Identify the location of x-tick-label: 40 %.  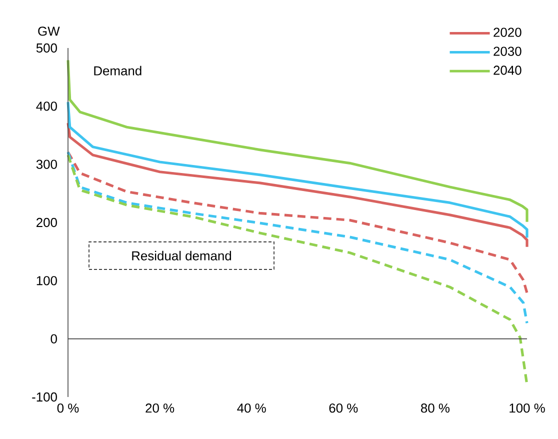
(251, 408).